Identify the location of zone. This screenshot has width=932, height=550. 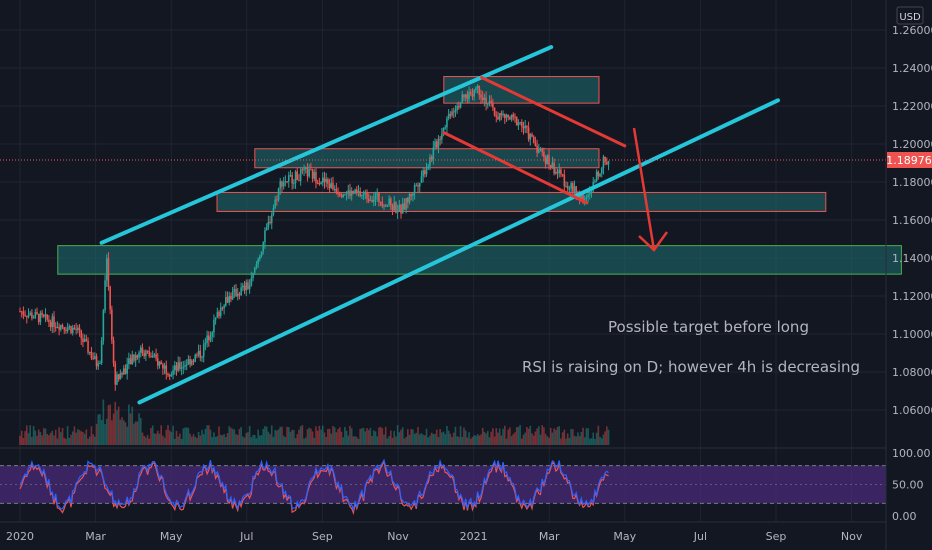
(521, 201).